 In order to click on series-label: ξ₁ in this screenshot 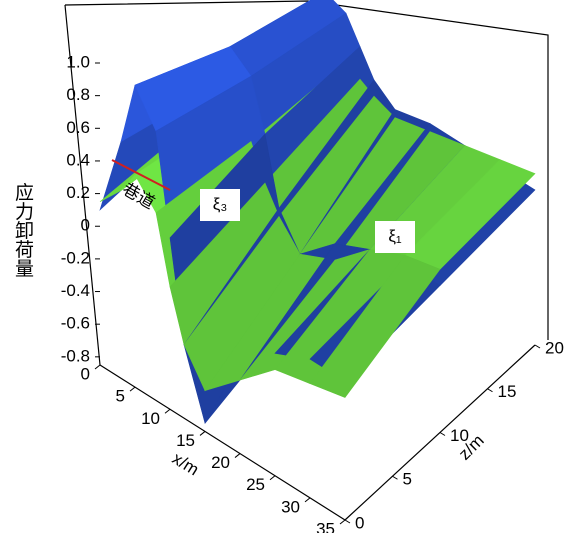, I will do `click(395, 235)`.